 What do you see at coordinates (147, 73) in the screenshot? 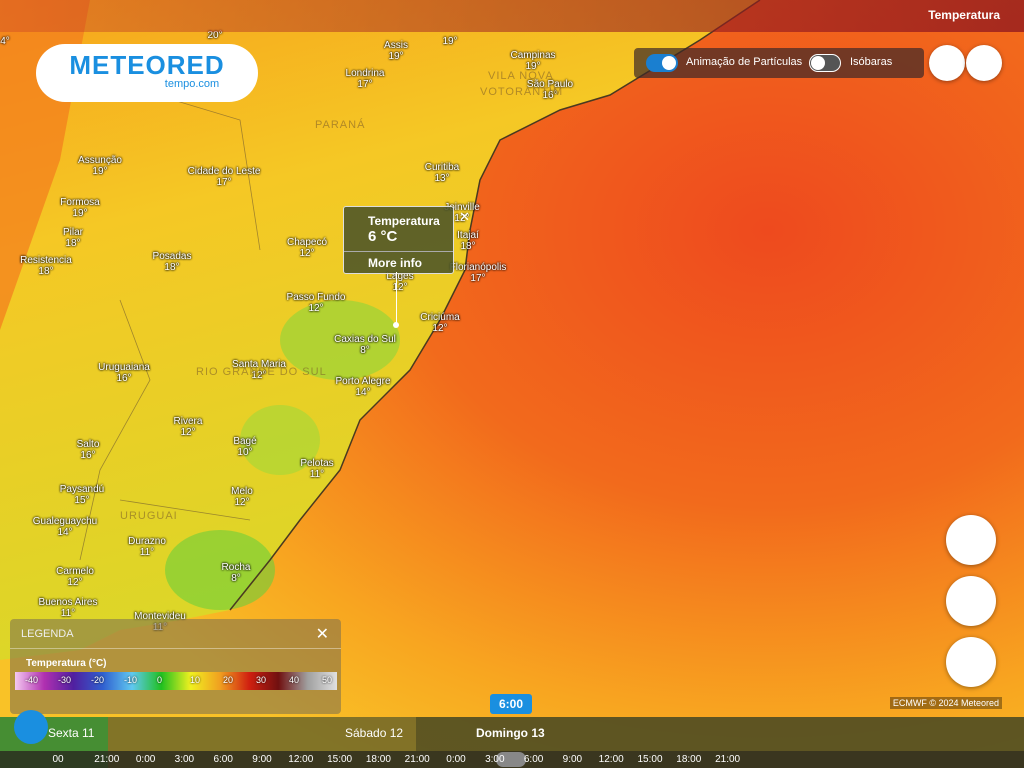
I see `logo: METEORED tempo.com` at bounding box center [147, 73].